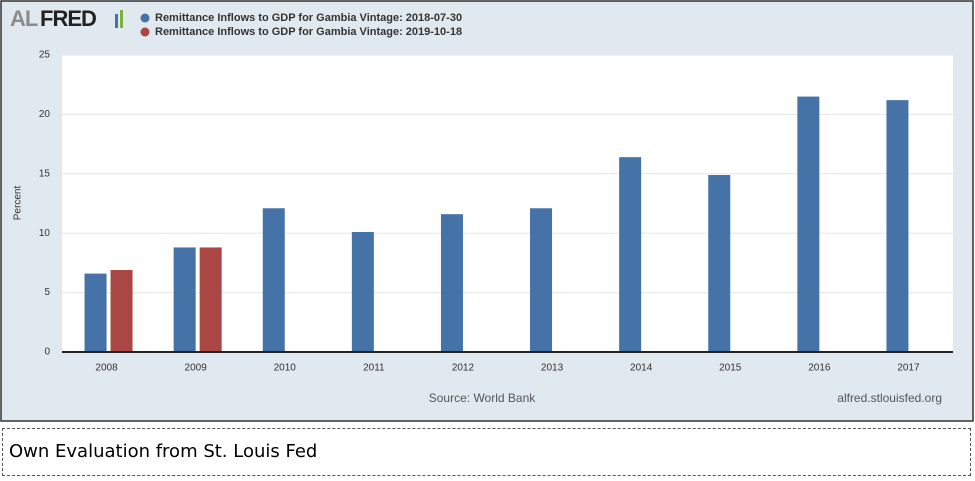 Image resolution: width=975 pixels, height=481 pixels. What do you see at coordinates (18, 203) in the screenshot?
I see `y-axis-label: Percent` at bounding box center [18, 203].